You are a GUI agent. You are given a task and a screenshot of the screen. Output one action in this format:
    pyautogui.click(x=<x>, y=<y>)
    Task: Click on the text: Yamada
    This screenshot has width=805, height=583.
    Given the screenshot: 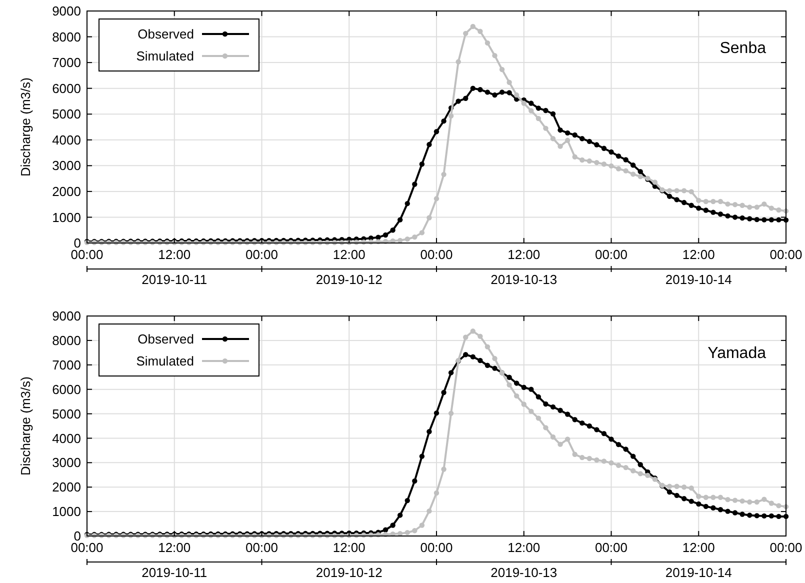 What is the action you would take?
    pyautogui.click(x=737, y=353)
    